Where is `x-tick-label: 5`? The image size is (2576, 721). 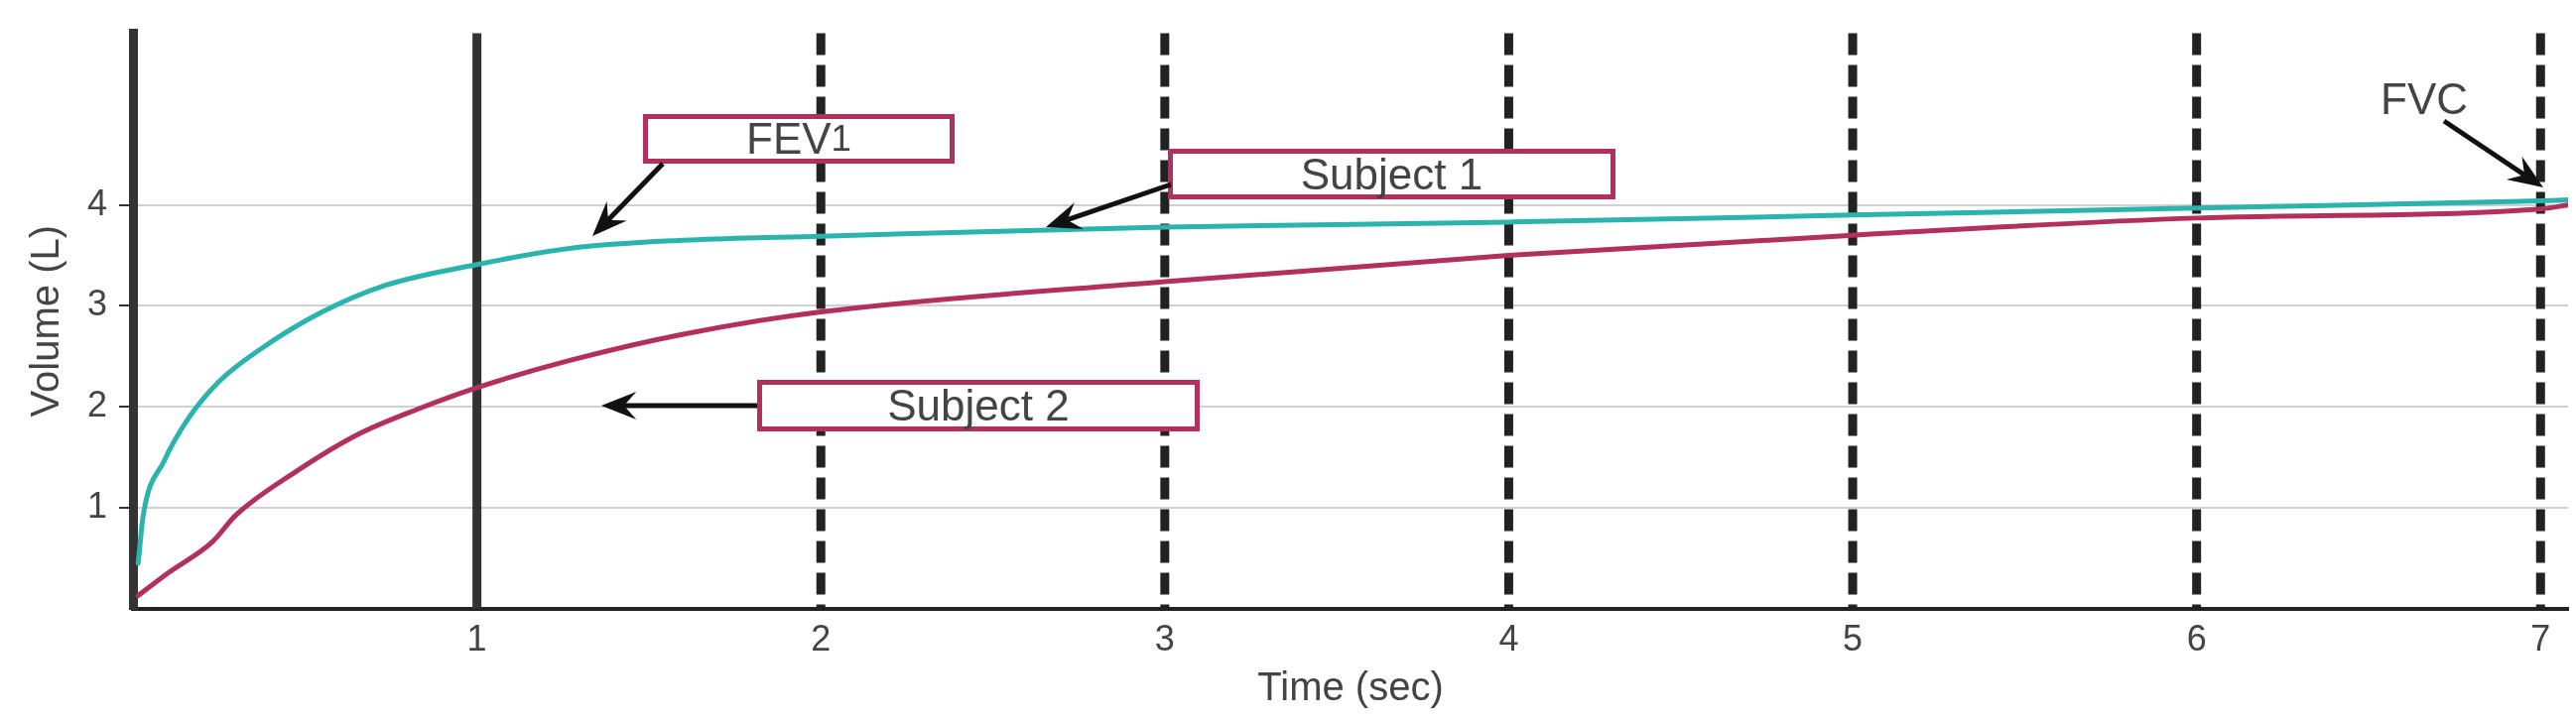
x-tick-label: 5 is located at coordinates (1854, 639).